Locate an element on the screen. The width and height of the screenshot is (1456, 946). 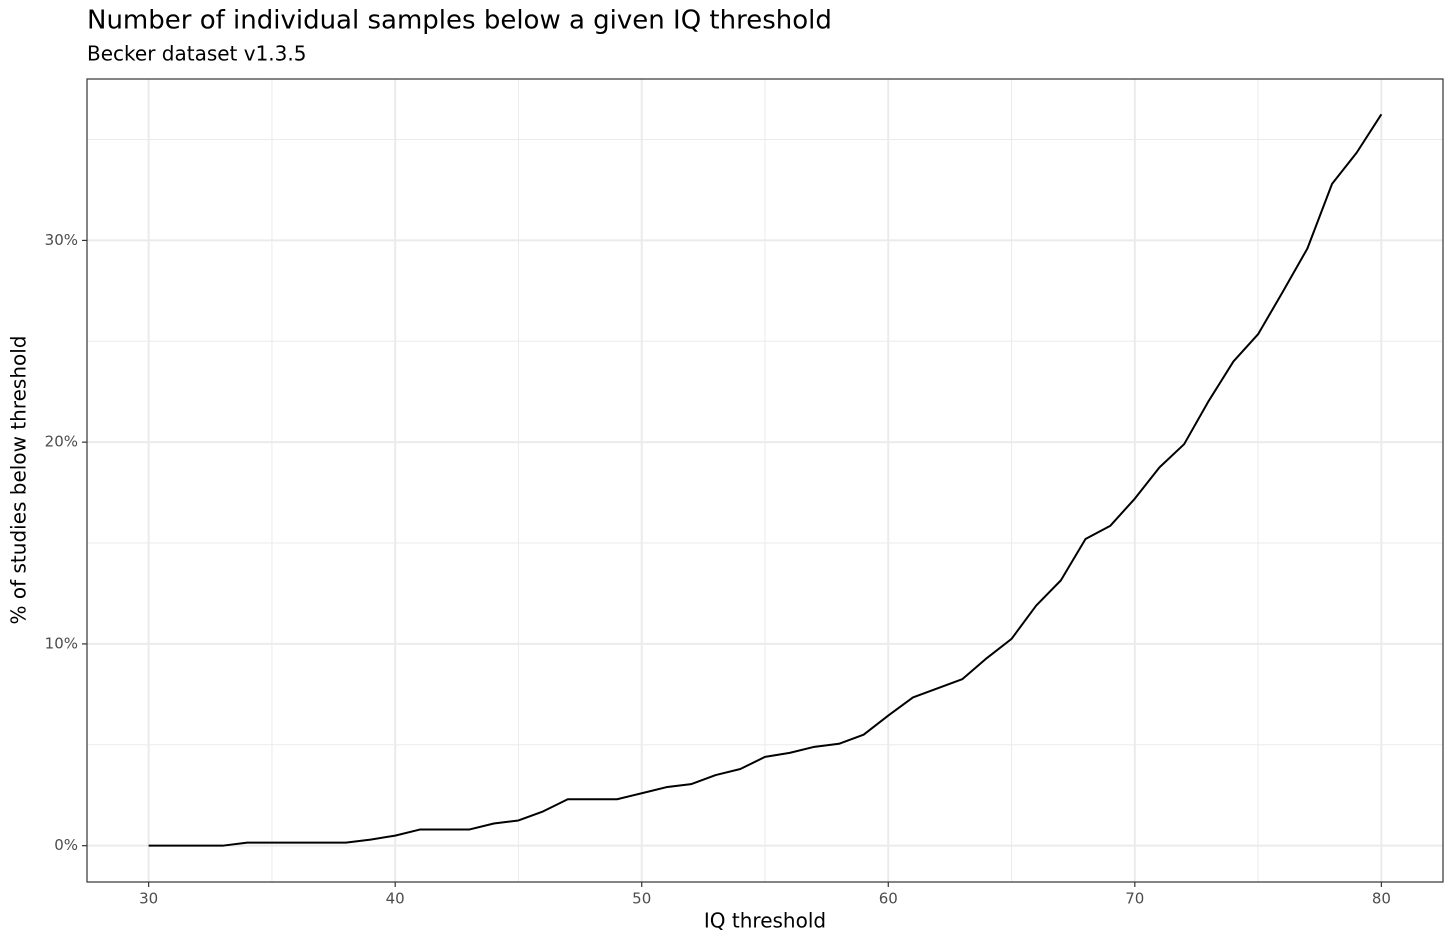
y-tick-label: 30% is located at coordinates (61, 240).